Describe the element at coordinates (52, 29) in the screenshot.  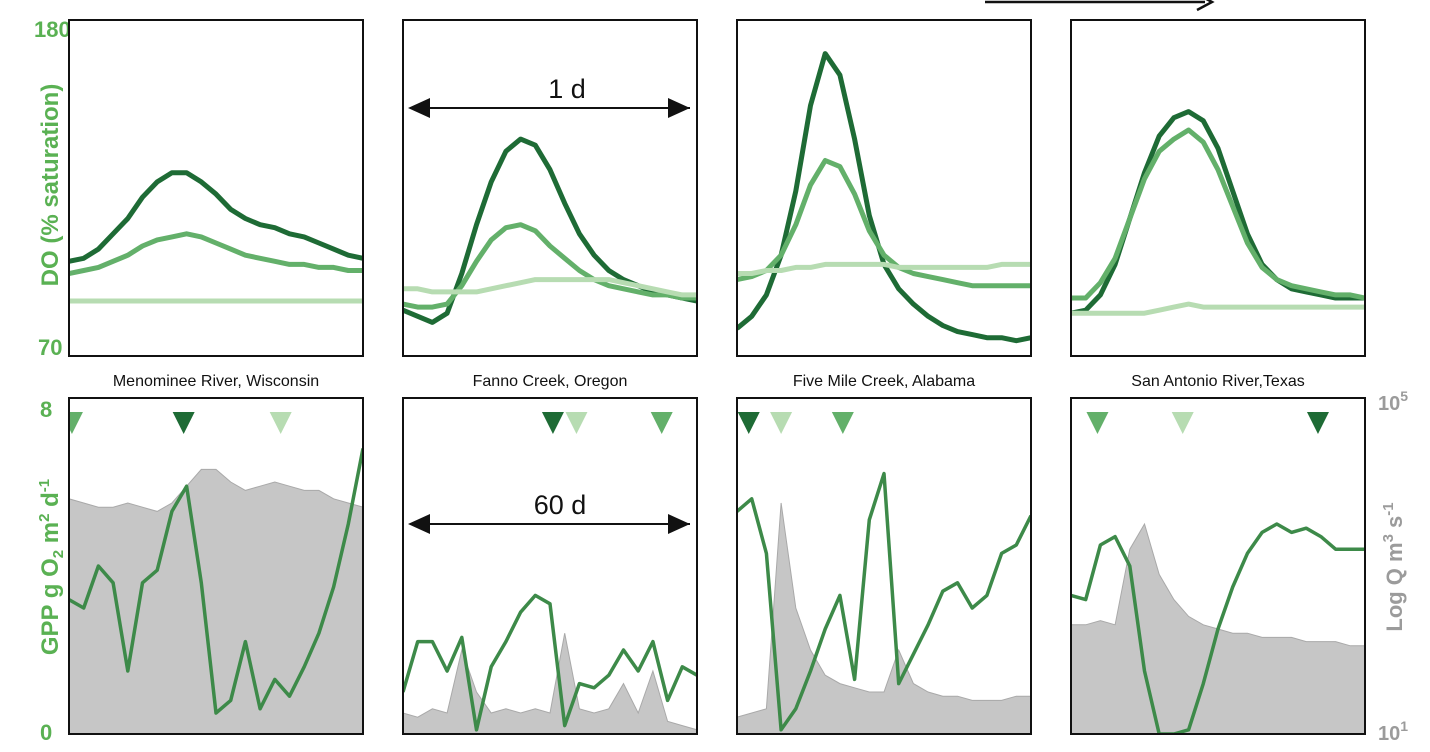
I see `do-tick-top: 180` at that location.